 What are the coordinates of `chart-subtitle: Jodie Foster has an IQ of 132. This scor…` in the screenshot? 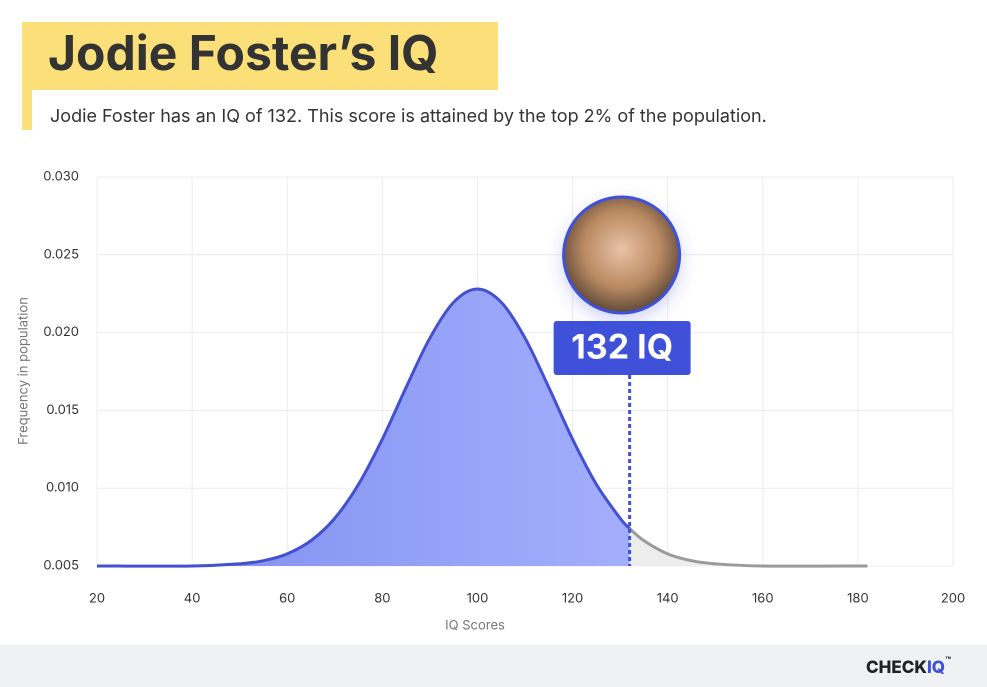 It's located at (408, 116).